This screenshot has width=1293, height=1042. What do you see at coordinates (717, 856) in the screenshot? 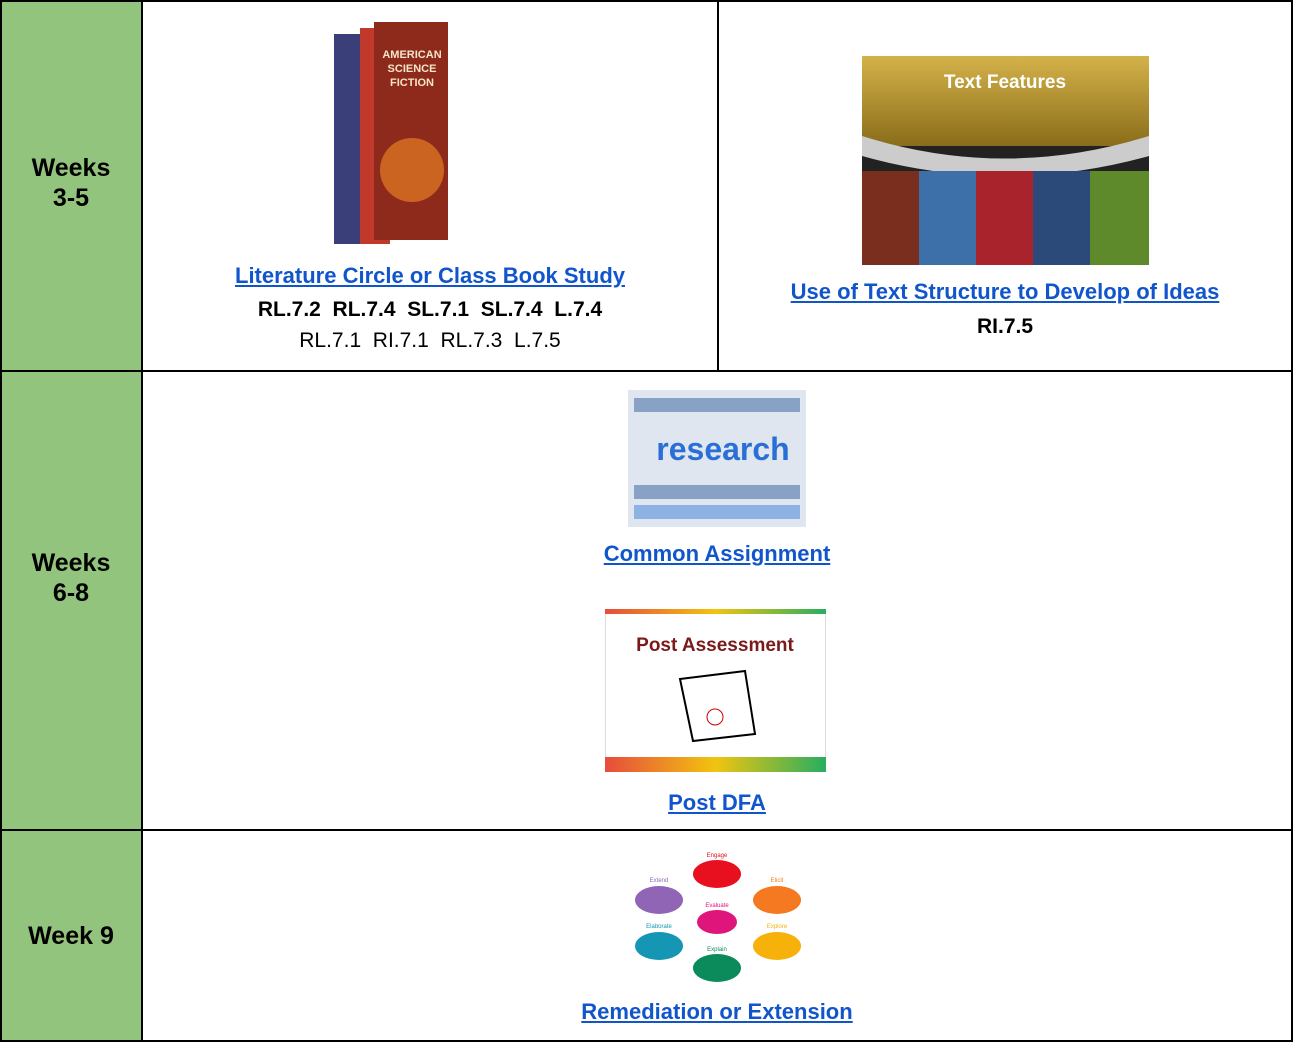
I see `svg-text: Engage` at bounding box center [717, 856].